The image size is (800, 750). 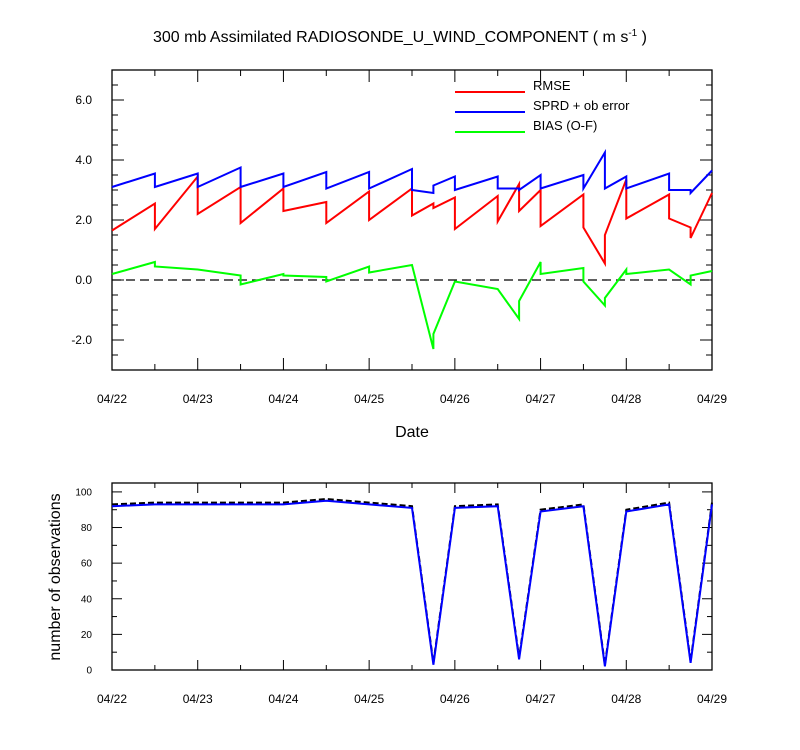 What do you see at coordinates (81, 340) in the screenshot?
I see `top-y-tick-label: -2.0` at bounding box center [81, 340].